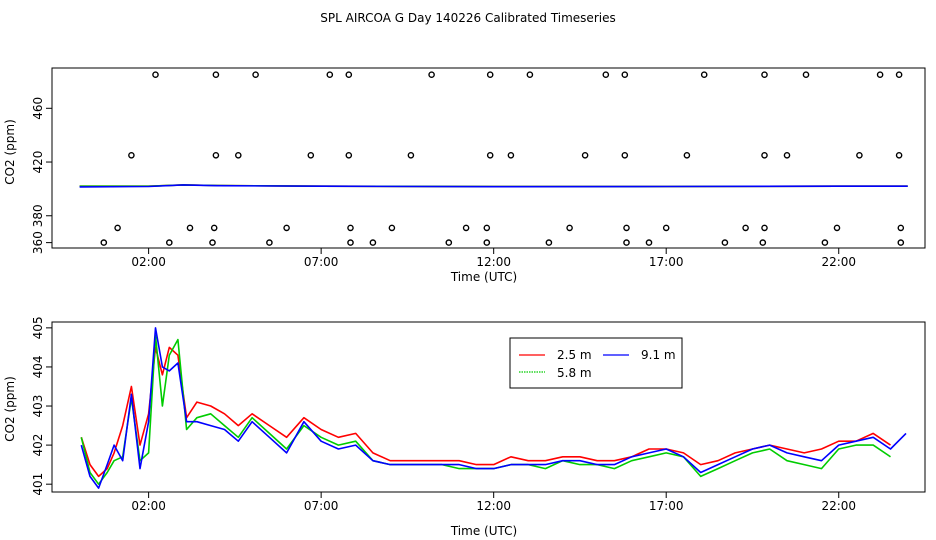 The height and width of the screenshot is (540, 936). I want to click on bottom-y-axis: 401 402 403 404 405, so click(41, 406).